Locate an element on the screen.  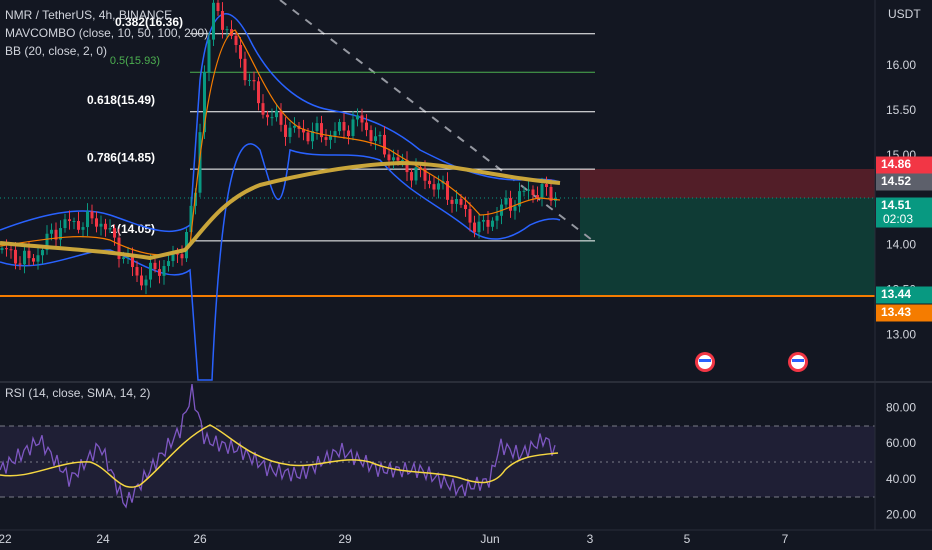
x-tick-label: 29 is located at coordinates (345, 539).